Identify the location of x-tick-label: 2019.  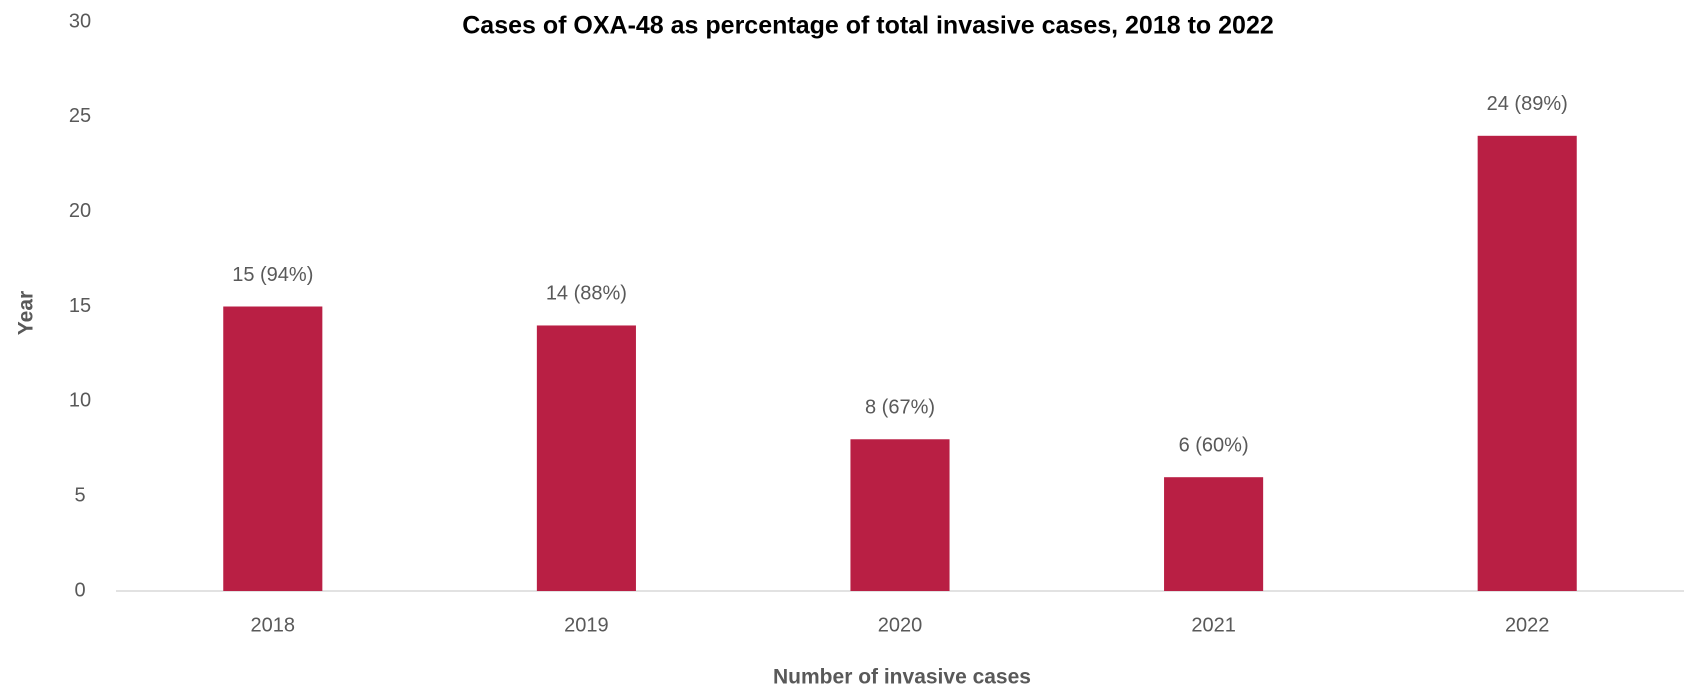
(586, 625).